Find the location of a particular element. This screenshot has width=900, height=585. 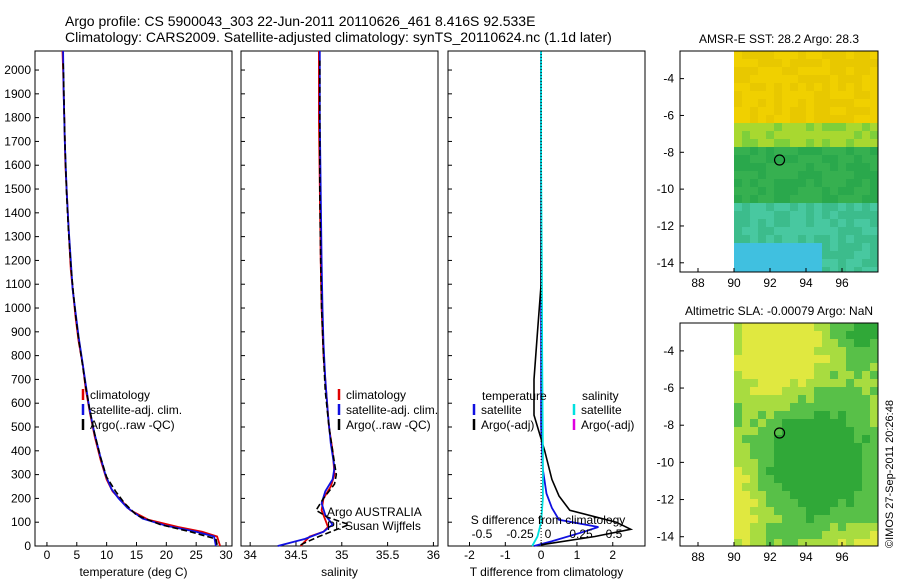

map-y-tick-label: -12 is located at coordinates (666, 500).